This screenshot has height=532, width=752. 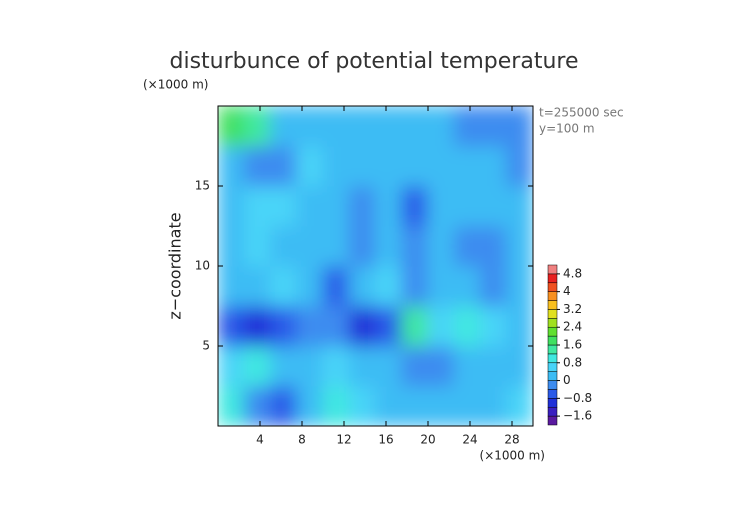 What do you see at coordinates (572, 273) in the screenshot?
I see `colorbar-tick-label: 4.8` at bounding box center [572, 273].